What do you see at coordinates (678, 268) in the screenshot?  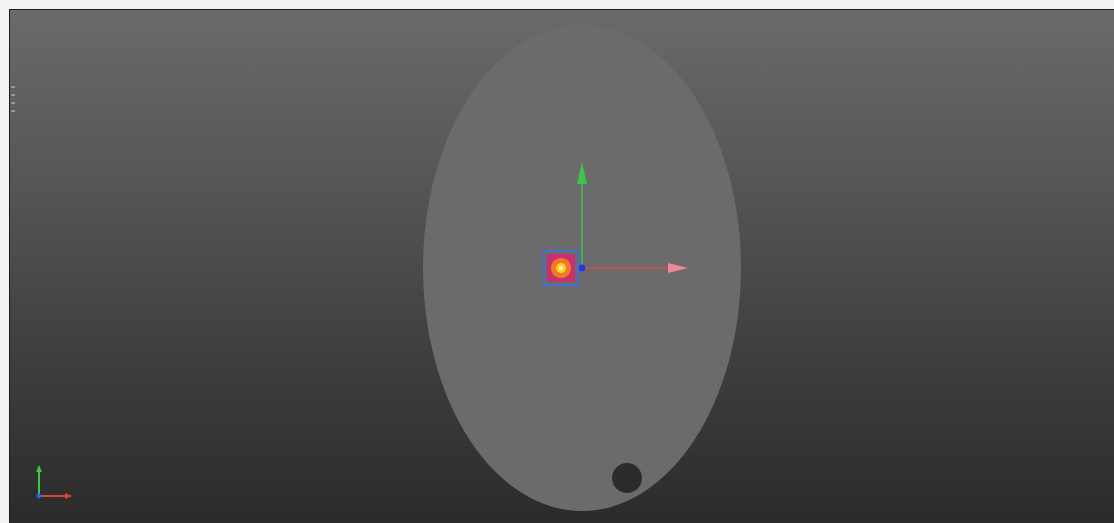 I see `gizmo-x-arrow-icon` at bounding box center [678, 268].